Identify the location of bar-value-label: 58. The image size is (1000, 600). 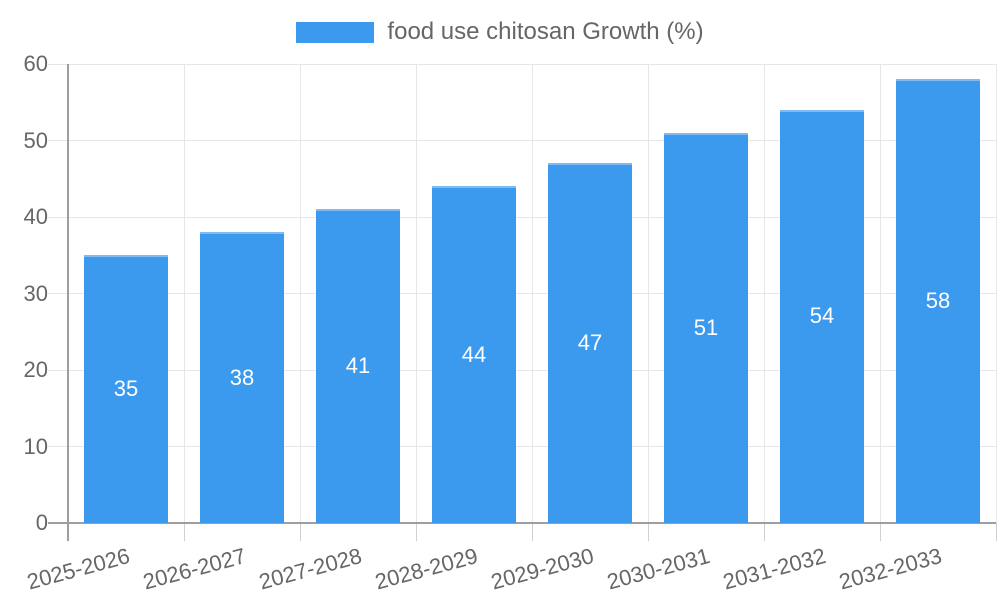
(938, 301).